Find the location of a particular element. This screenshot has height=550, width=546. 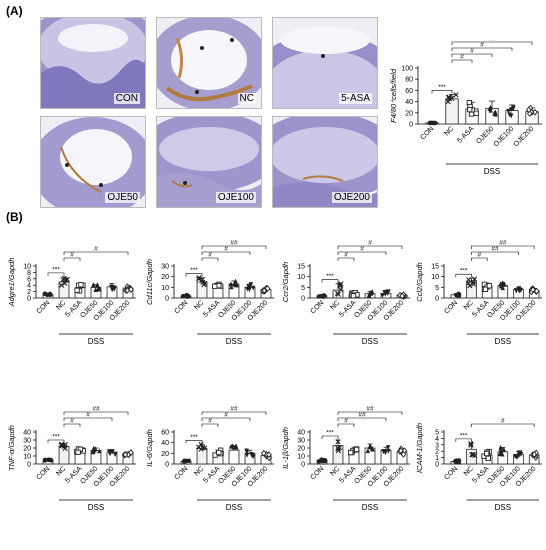

y-axis-label: ICAM-1/Gapdh is located at coordinates (419, 448).